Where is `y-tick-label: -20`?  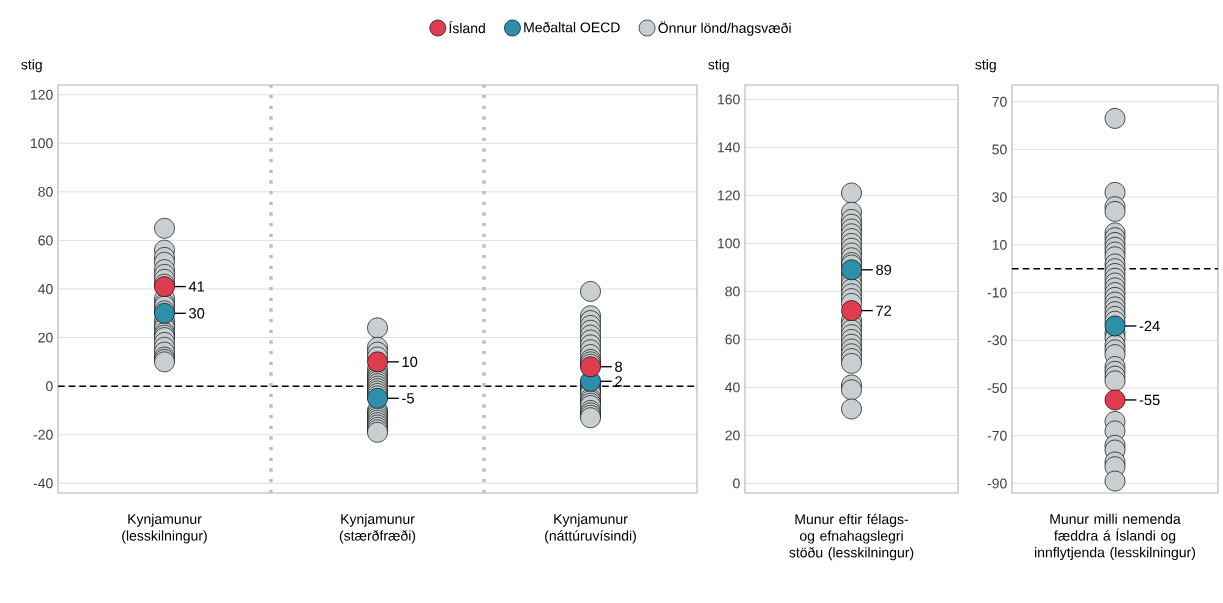 y-tick-label: -20 is located at coordinates (43, 434).